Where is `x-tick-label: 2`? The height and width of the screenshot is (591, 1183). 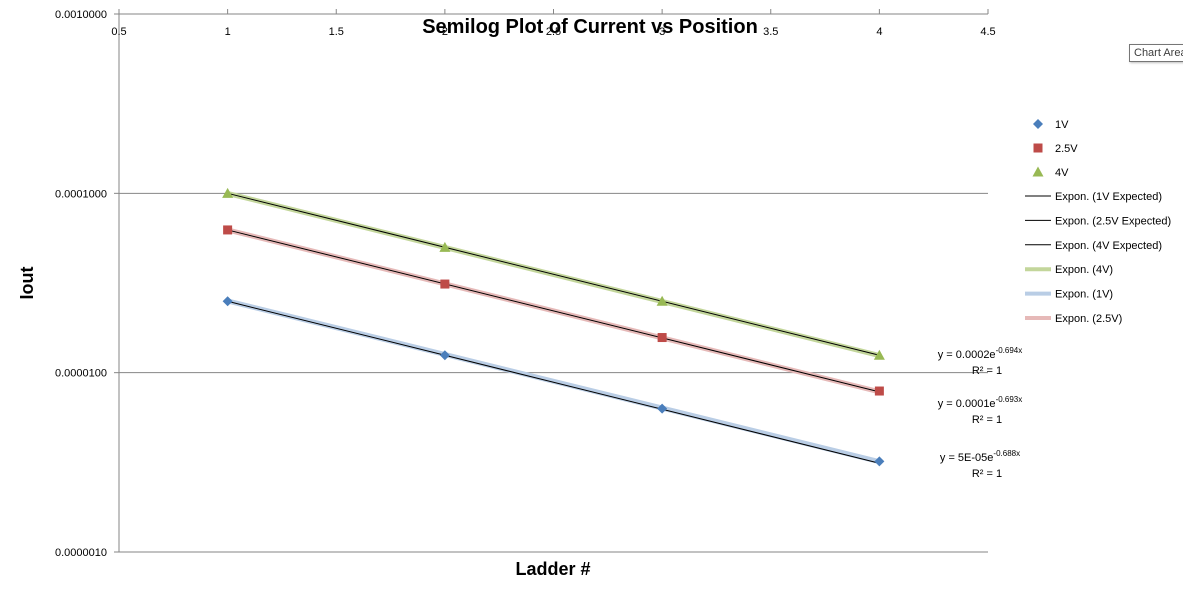 x-tick-label: 2 is located at coordinates (445, 32).